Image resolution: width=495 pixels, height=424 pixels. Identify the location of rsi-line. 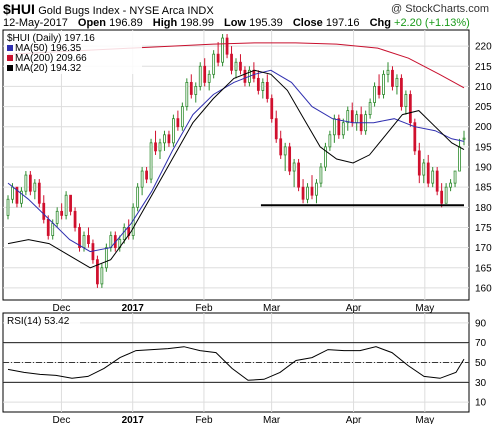
(236, 363).